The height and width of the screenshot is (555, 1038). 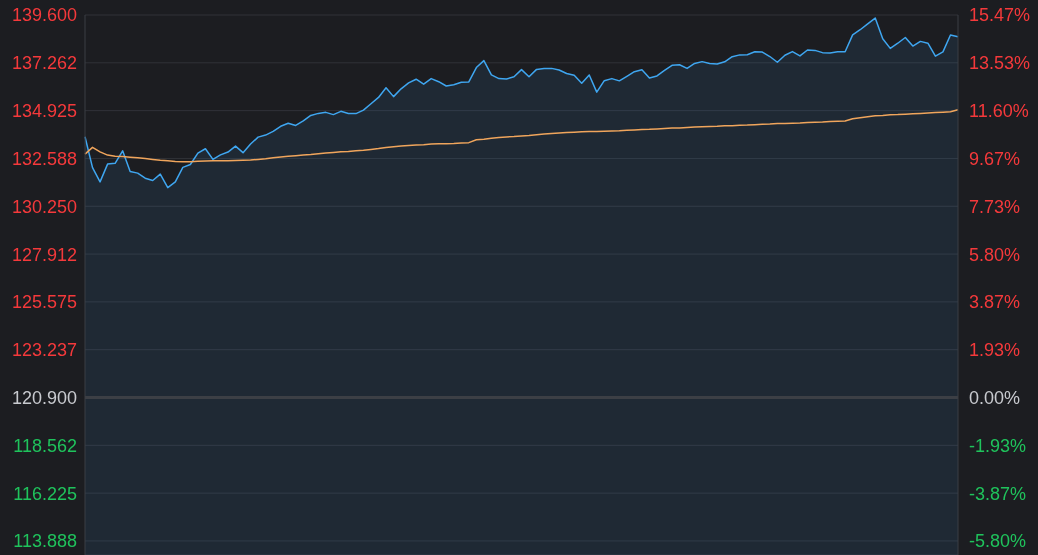 What do you see at coordinates (995, 302) in the screenshot?
I see `y2-tick-label: 3.87%` at bounding box center [995, 302].